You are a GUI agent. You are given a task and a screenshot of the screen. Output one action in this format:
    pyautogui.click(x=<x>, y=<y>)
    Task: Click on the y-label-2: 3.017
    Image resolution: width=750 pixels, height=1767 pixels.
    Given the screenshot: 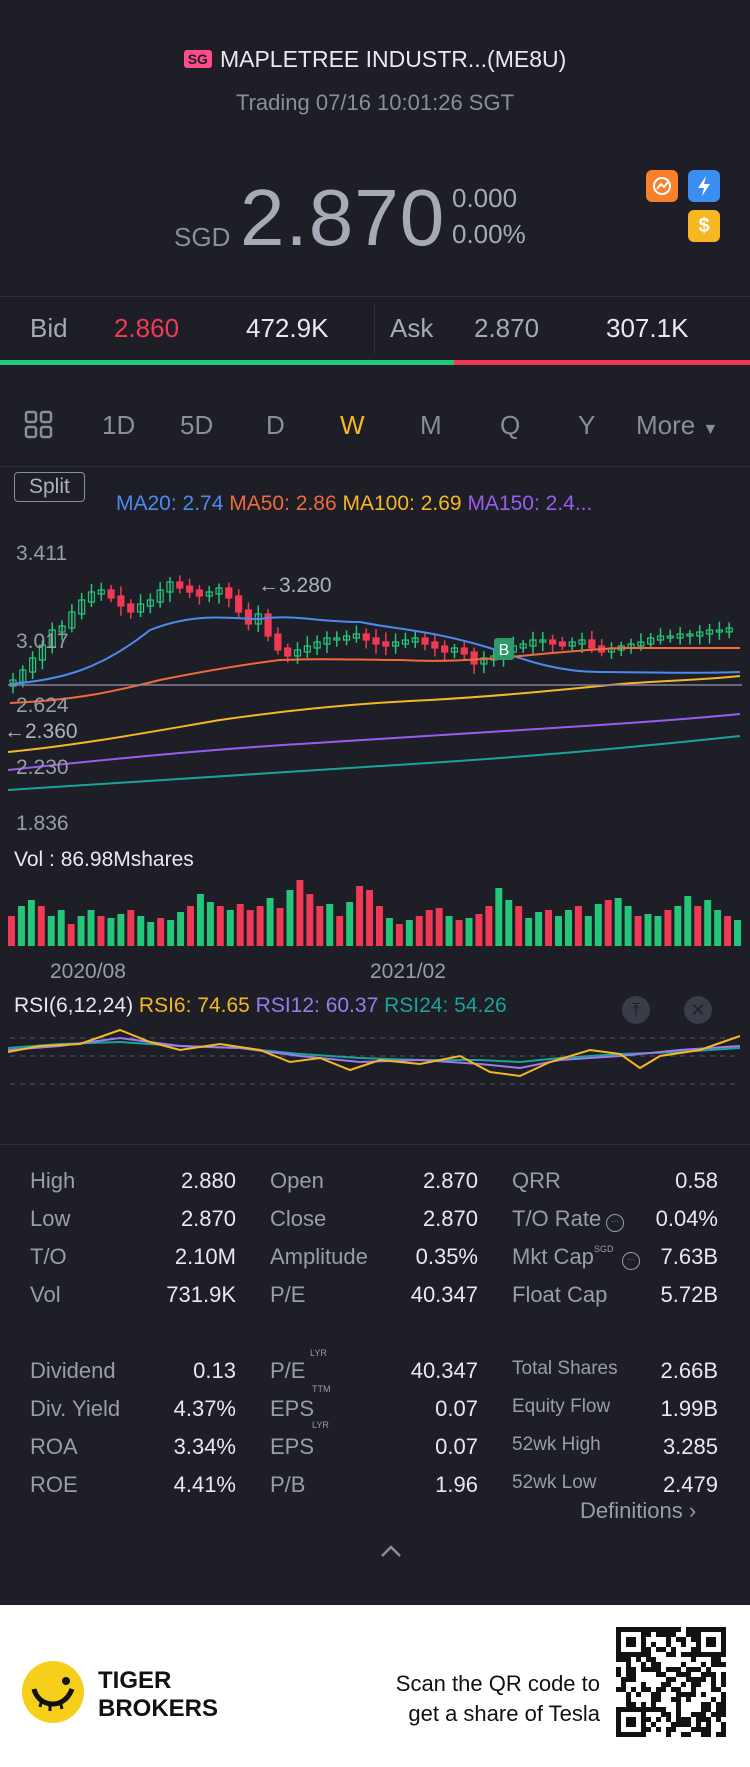 What is the action you would take?
    pyautogui.click(x=42, y=641)
    